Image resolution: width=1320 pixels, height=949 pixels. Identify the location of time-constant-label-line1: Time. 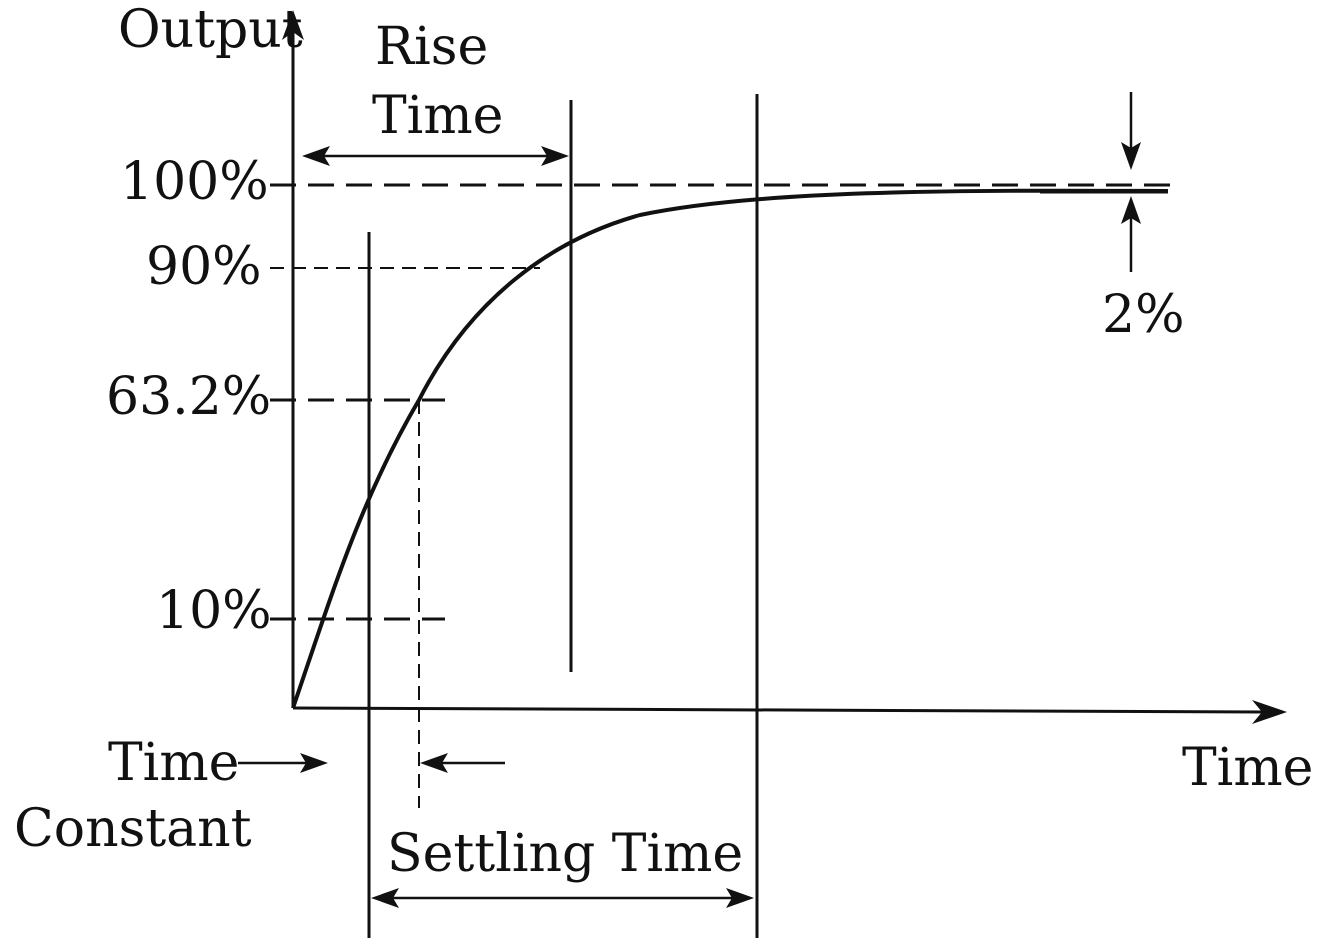
(173, 763).